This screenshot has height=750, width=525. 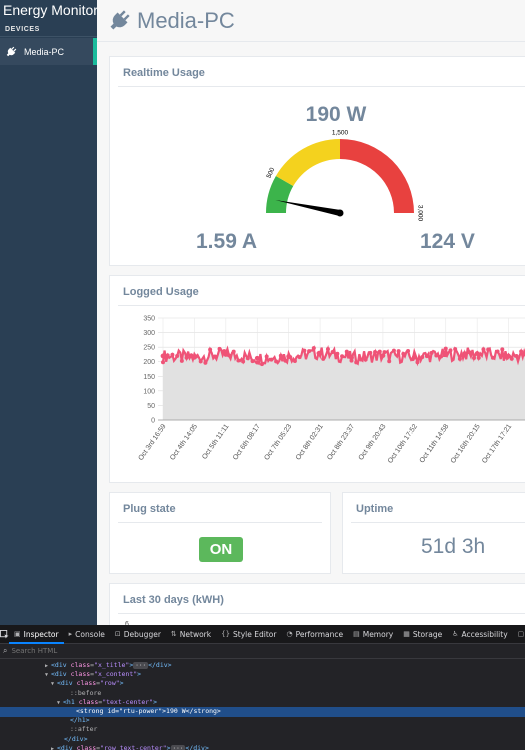 I want to click on devtools-tab-ap: ▢Ap, so click(x=519, y=634).